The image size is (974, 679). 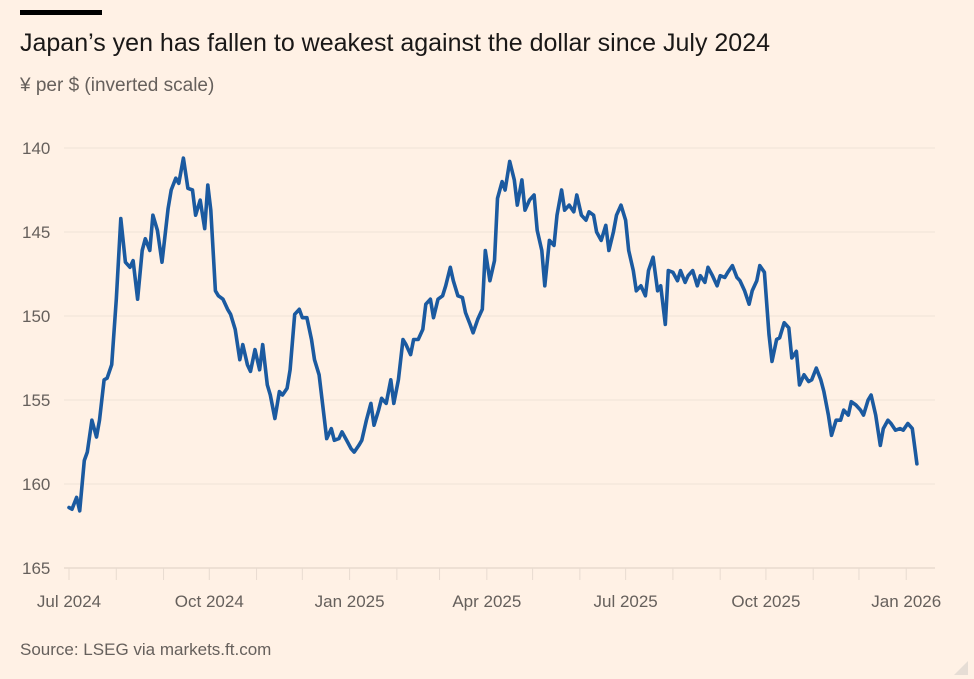 What do you see at coordinates (36, 568) in the screenshot?
I see `y-tick-label: 165` at bounding box center [36, 568].